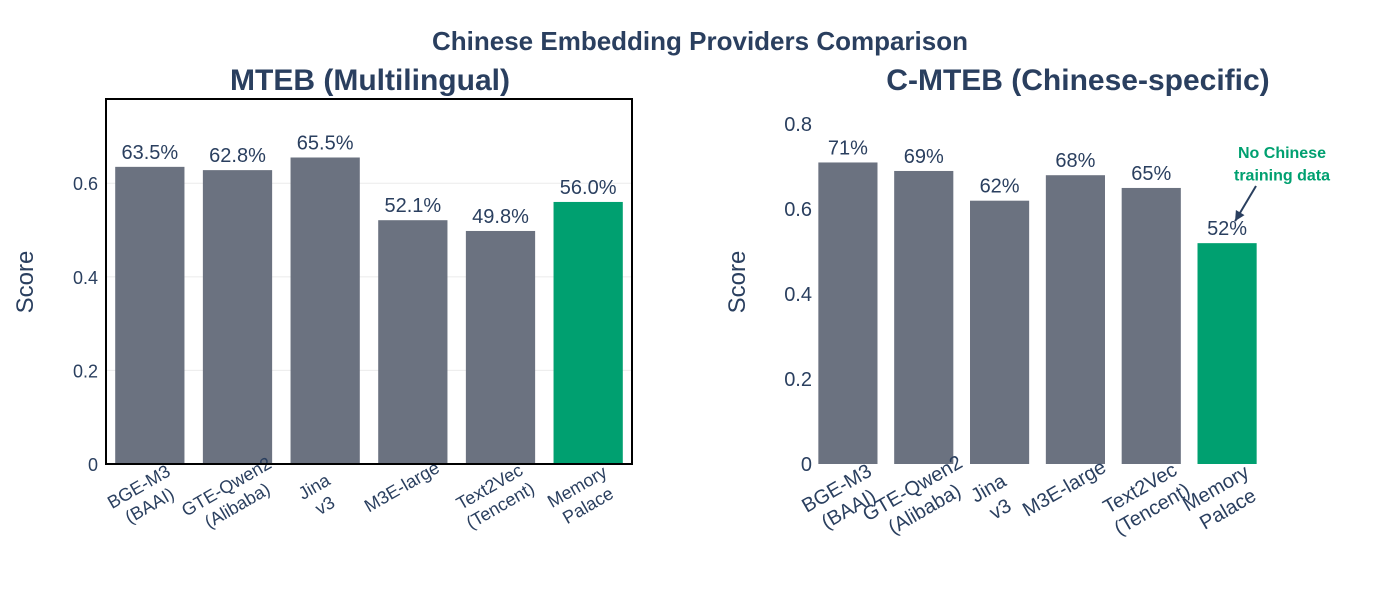 This screenshot has height=600, width=1400. Describe the element at coordinates (1000, 187) in the screenshot. I see `data-label: 62%` at that location.